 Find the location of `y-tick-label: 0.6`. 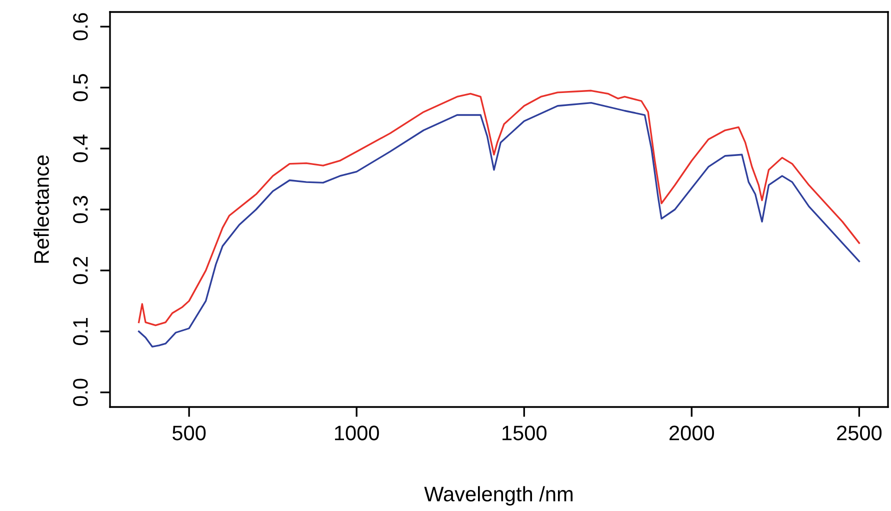

y-tick-label: 0.6 is located at coordinates (80, 26).